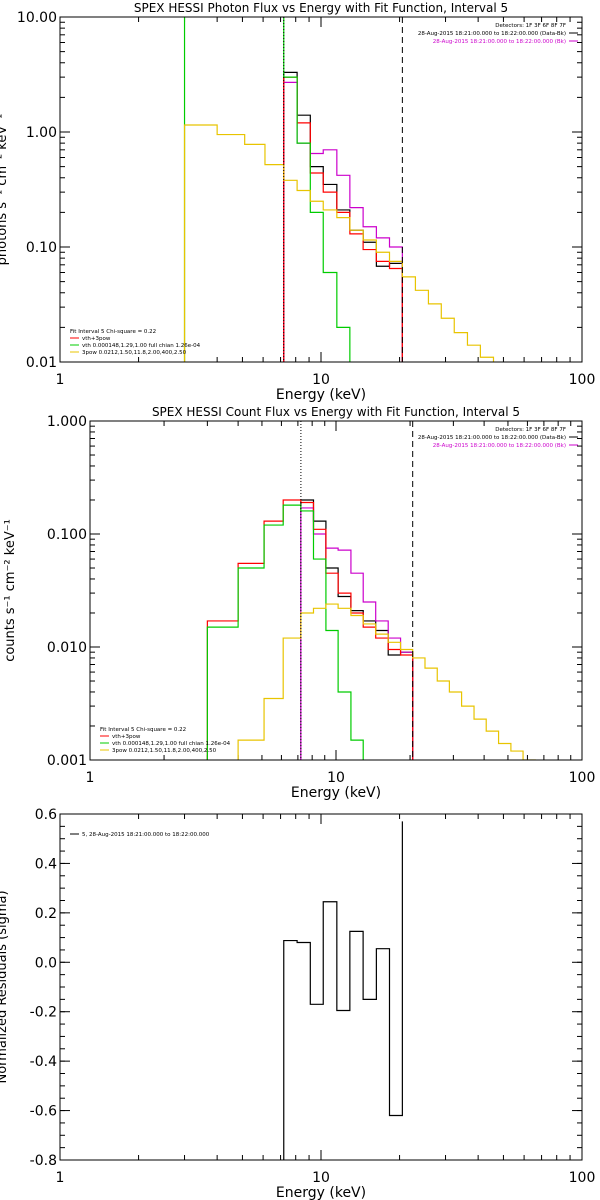 The width and height of the screenshot is (600, 1200). What do you see at coordinates (37, 18) in the screenshot?
I see `y-tick-label: 10.00` at bounding box center [37, 18].